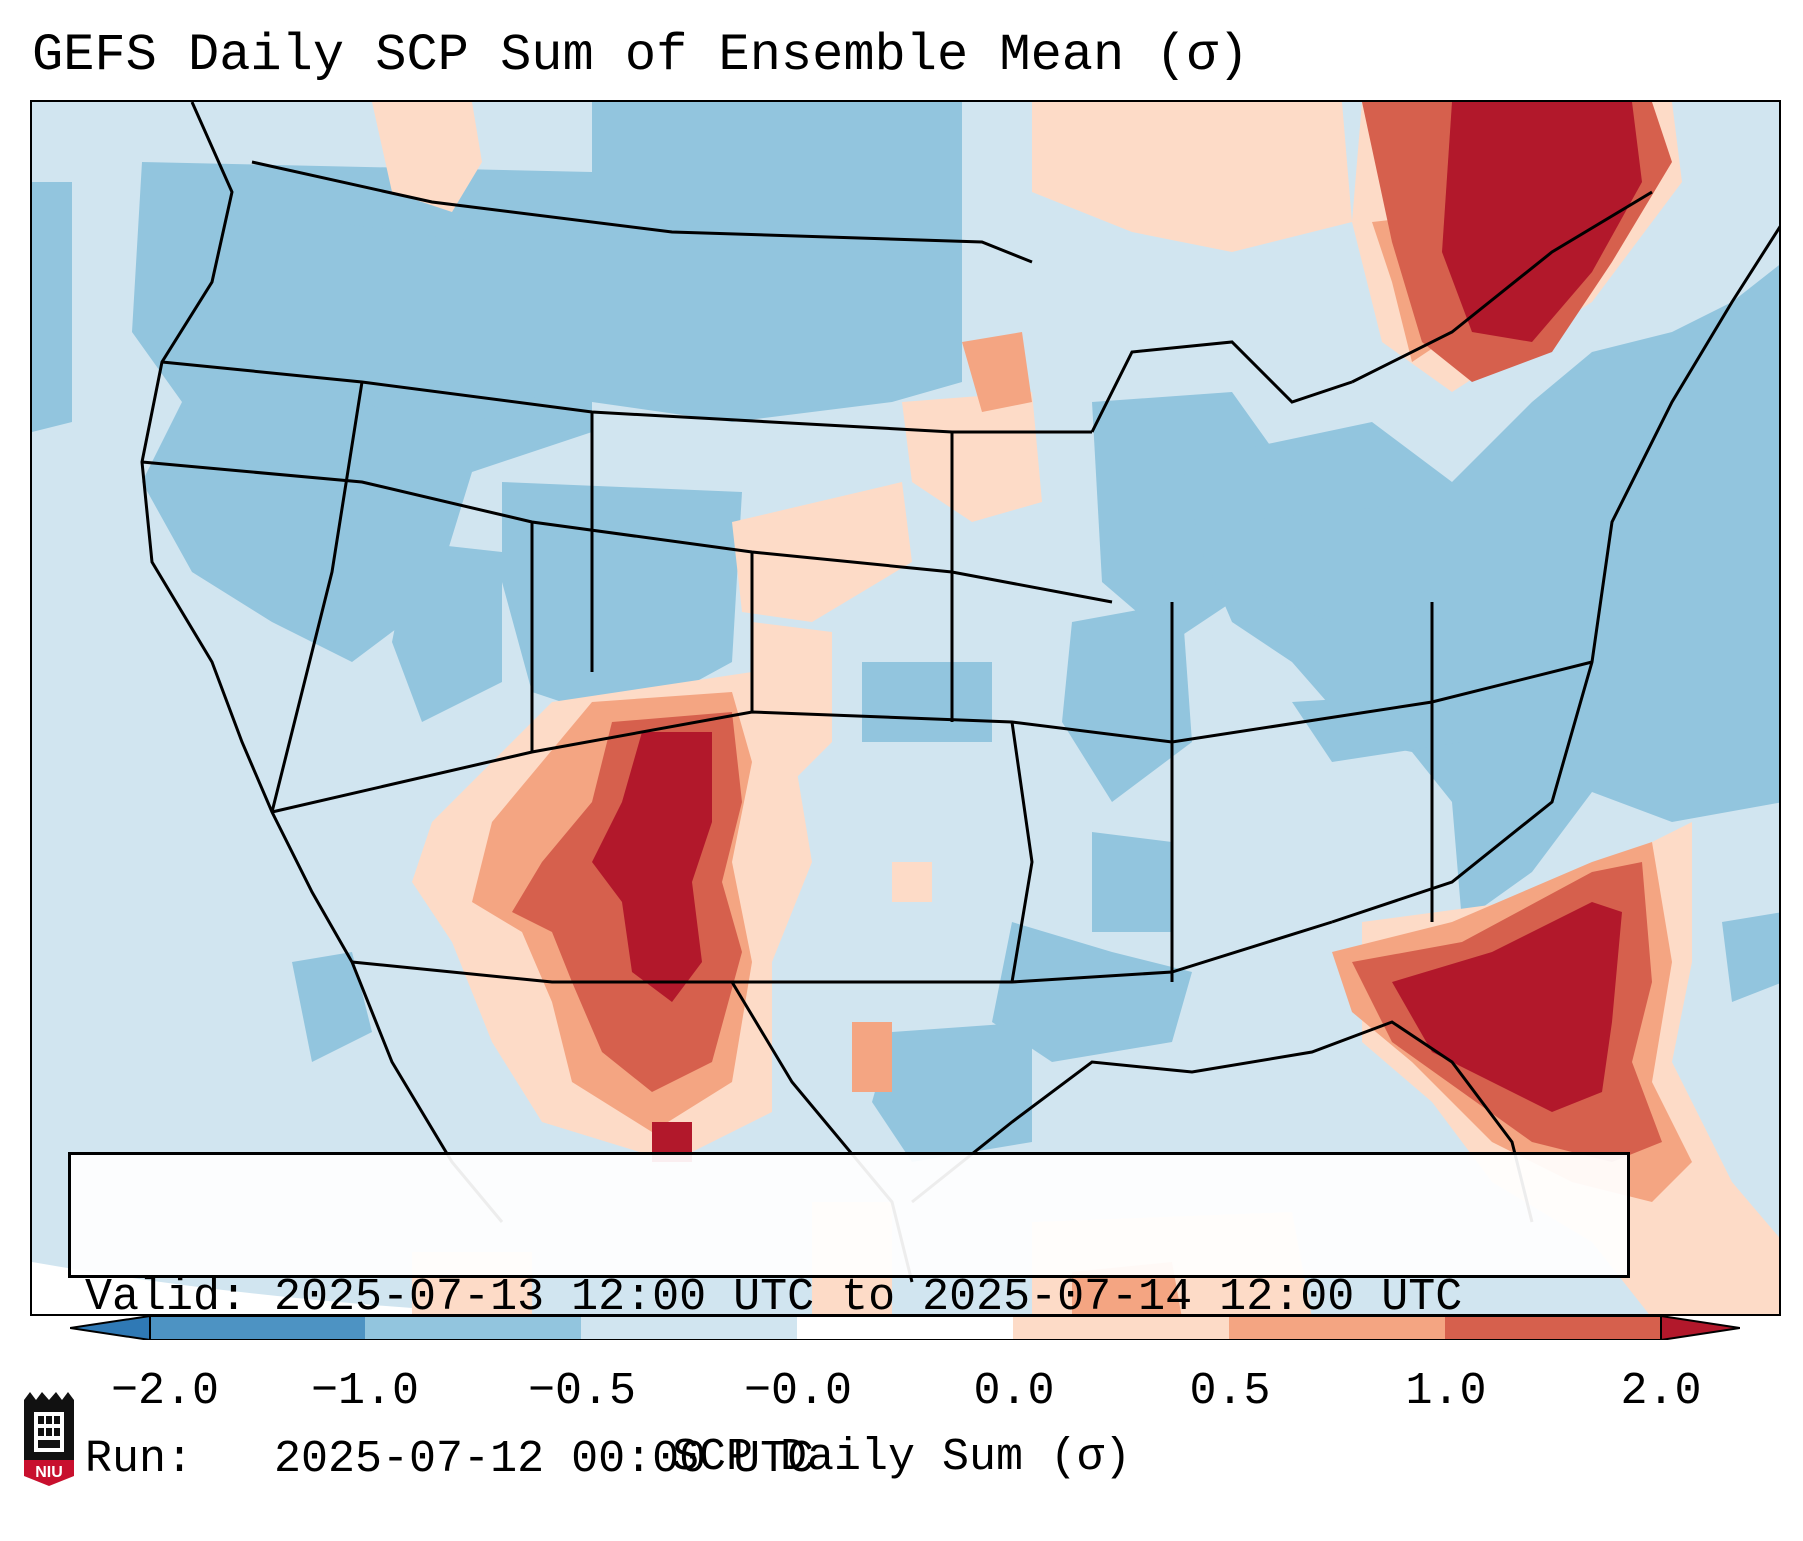 This screenshot has width=1803, height=1541. What do you see at coordinates (798, 1391) in the screenshot?
I see `colorbar-tick-label: −0.0` at bounding box center [798, 1391].